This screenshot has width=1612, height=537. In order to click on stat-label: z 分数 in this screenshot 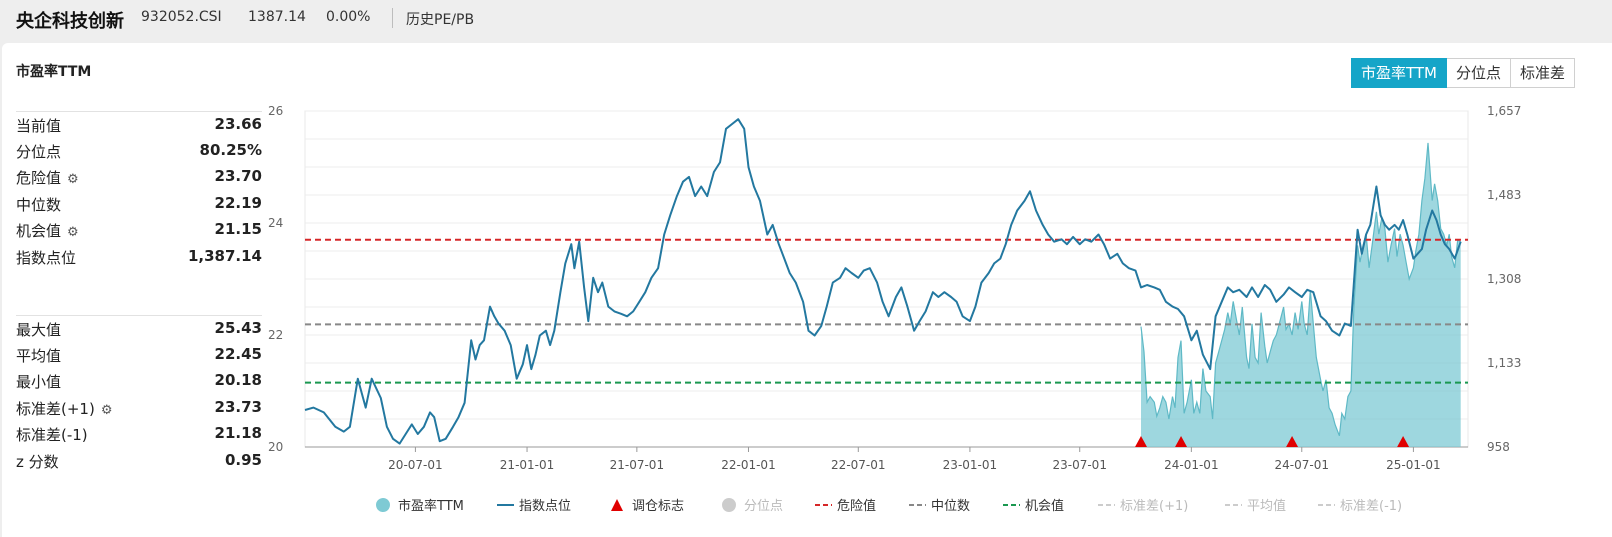, I will do `click(37, 462)`.